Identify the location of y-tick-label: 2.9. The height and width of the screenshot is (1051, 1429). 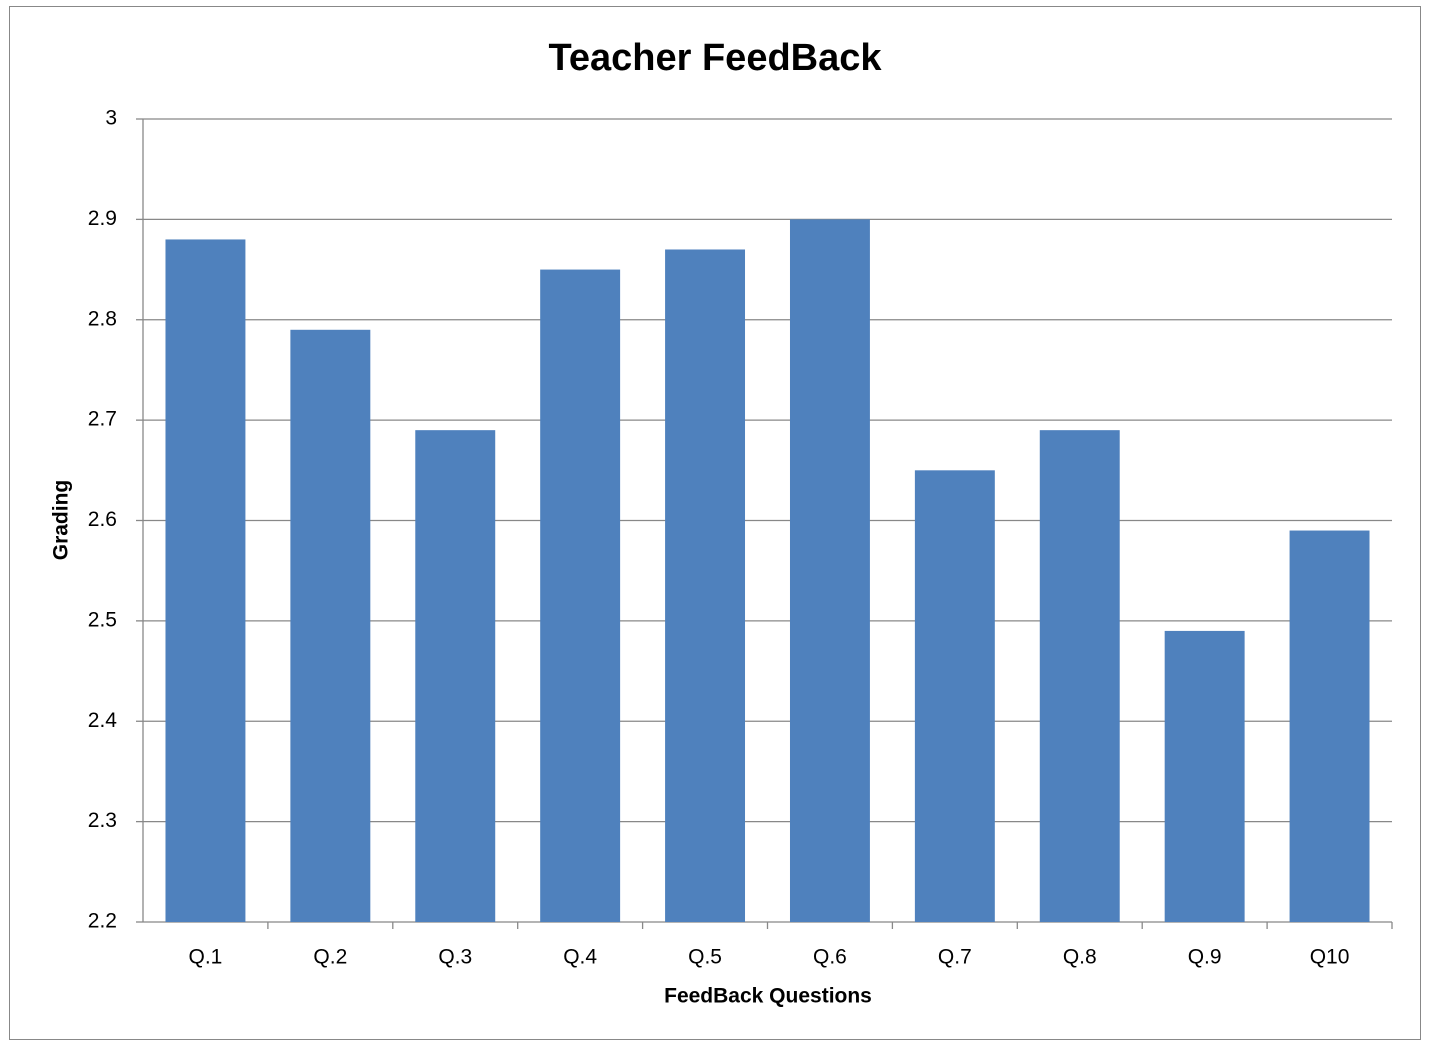
(102, 218).